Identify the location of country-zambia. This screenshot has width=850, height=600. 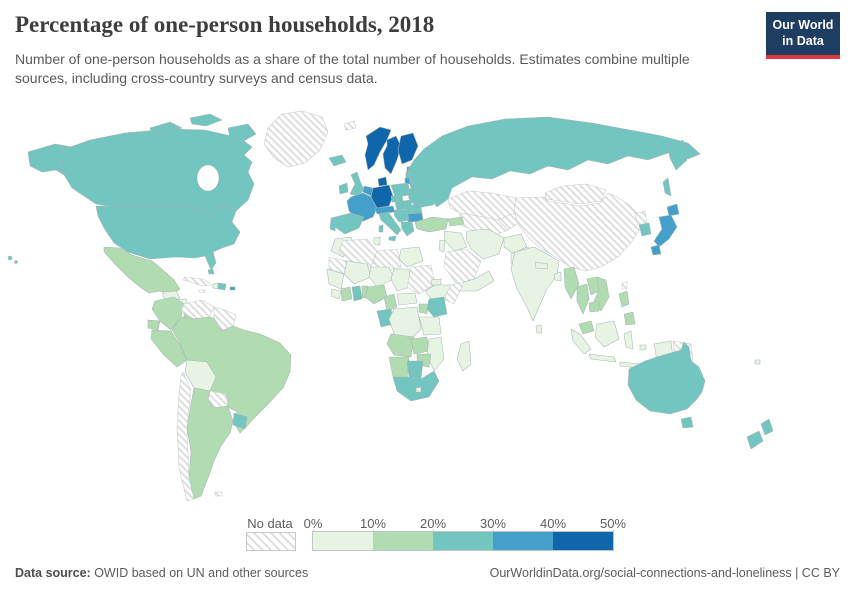
(420, 345).